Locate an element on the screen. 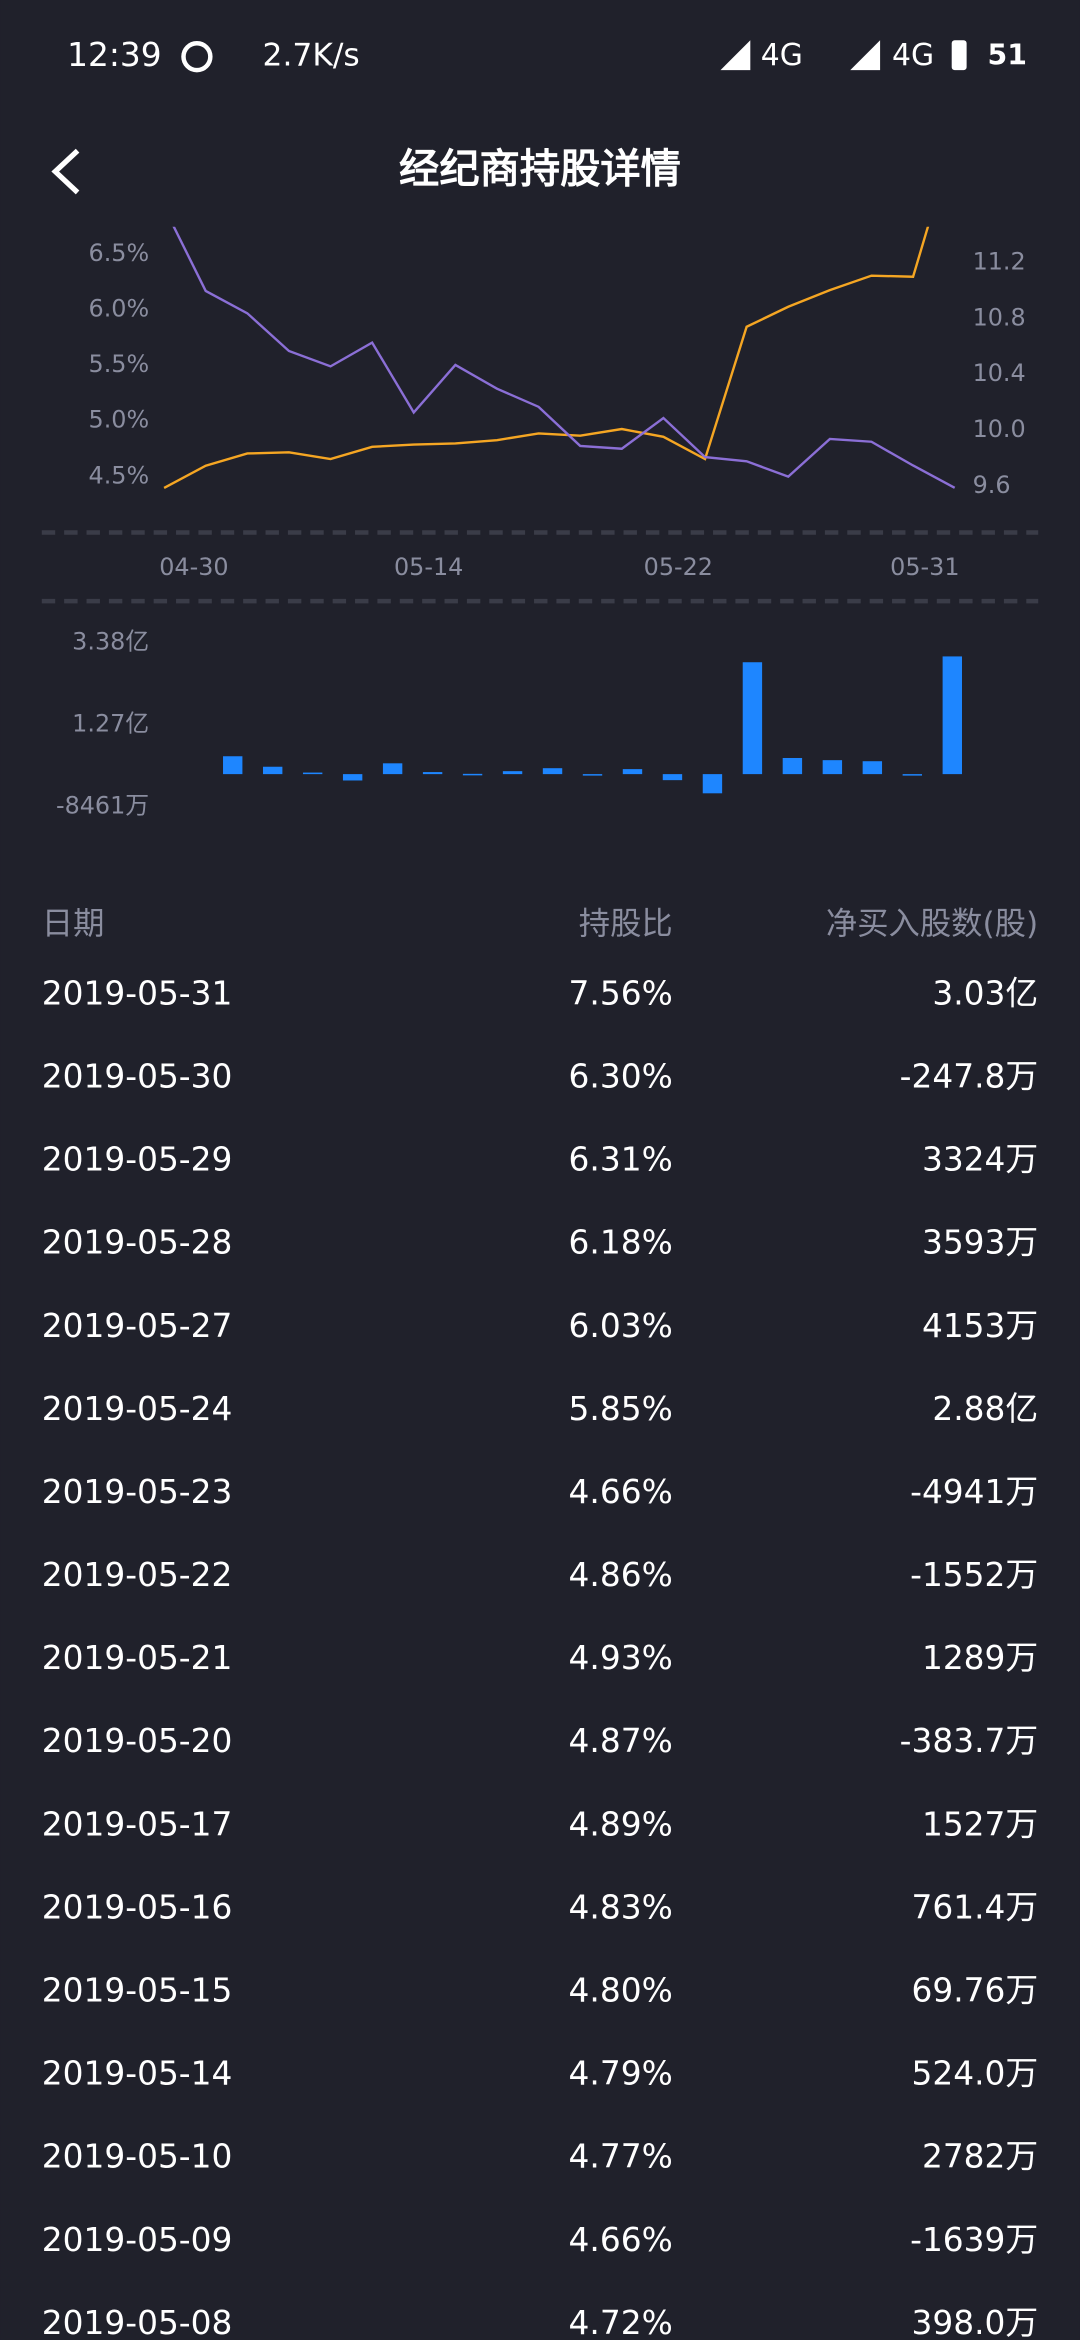 This screenshot has width=1080, height=2340. table-cell: -4941万 is located at coordinates (974, 1492).